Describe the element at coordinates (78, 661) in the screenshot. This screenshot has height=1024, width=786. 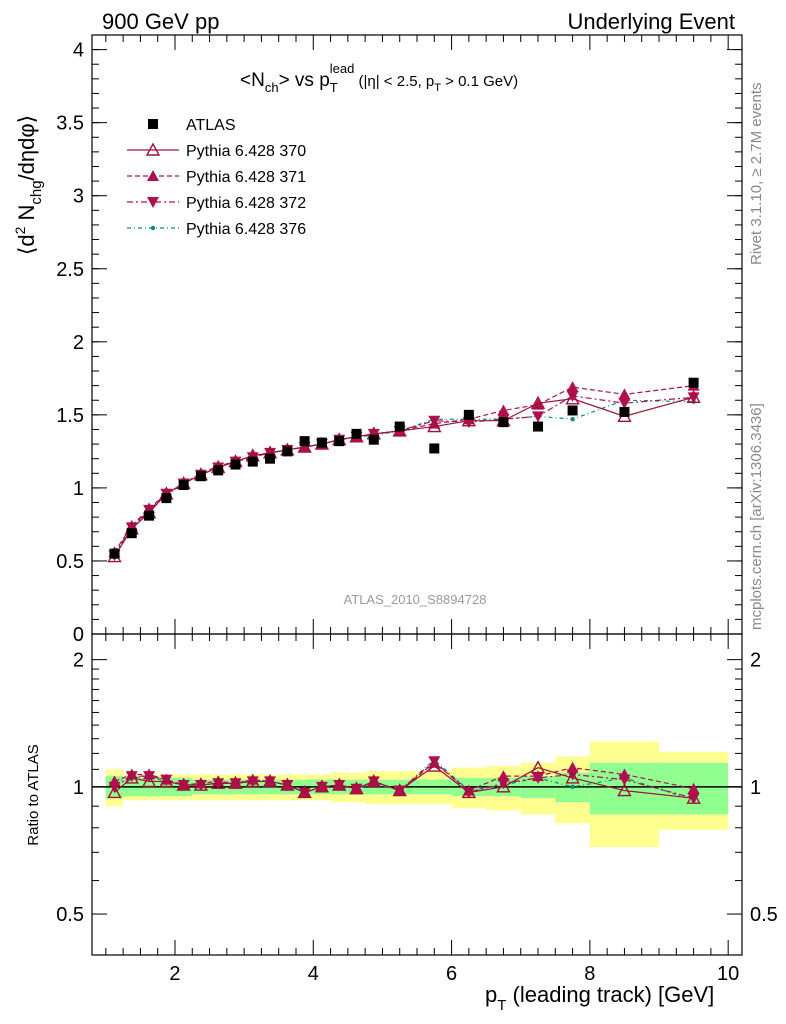
I see `ratio-y-tick-label: 2` at that location.